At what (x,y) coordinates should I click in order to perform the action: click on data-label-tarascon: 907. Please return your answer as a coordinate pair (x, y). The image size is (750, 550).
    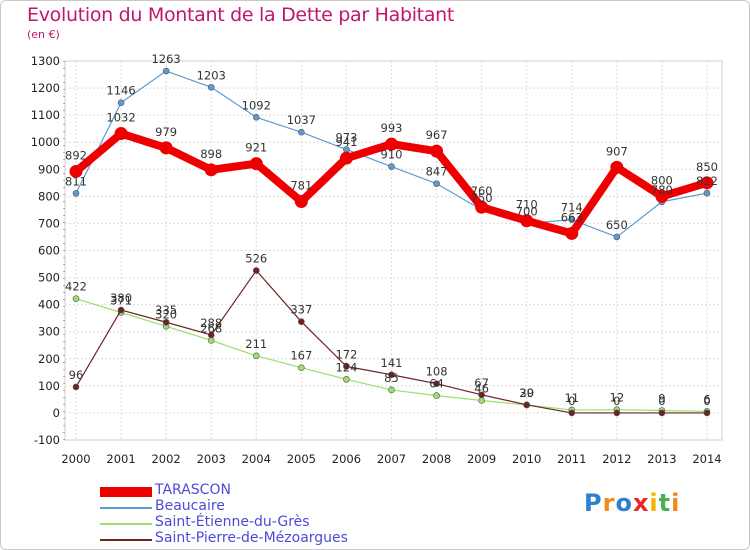
    Looking at the image, I should click on (617, 151).